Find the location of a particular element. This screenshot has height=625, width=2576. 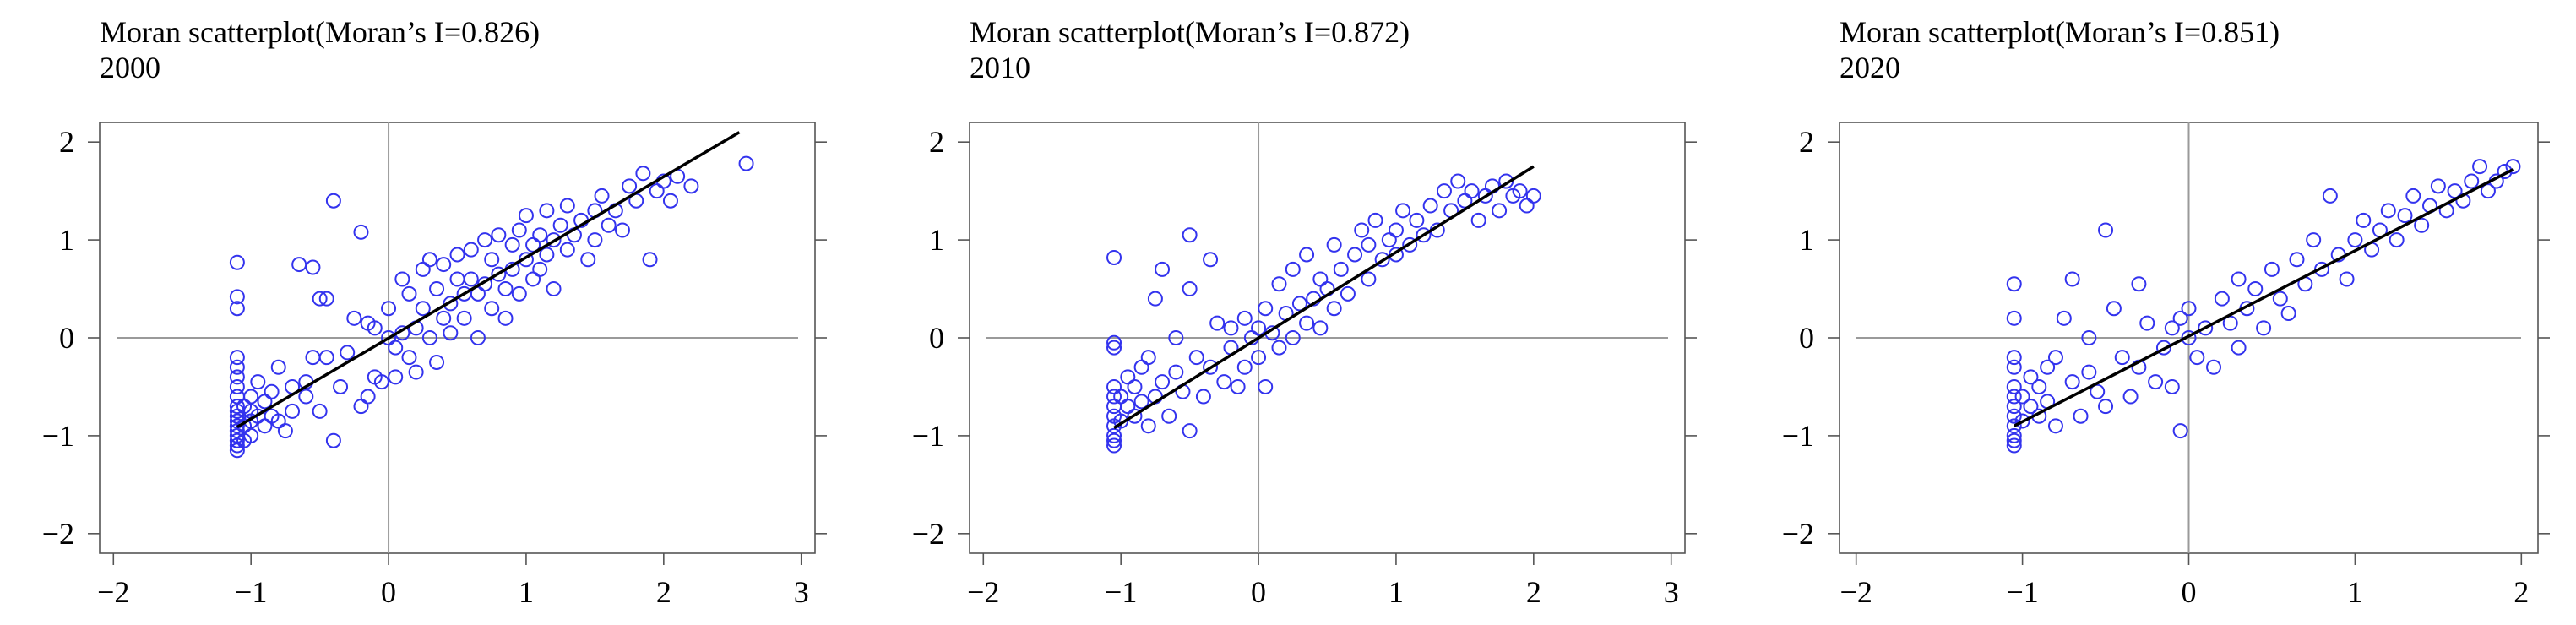

y-tick-label: 2 is located at coordinates (1806, 142).